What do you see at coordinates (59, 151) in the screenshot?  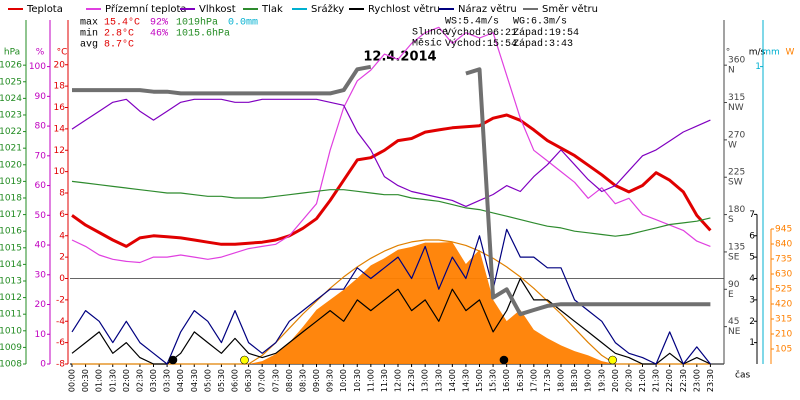 I see `y-tick-label: 12` at bounding box center [59, 151].